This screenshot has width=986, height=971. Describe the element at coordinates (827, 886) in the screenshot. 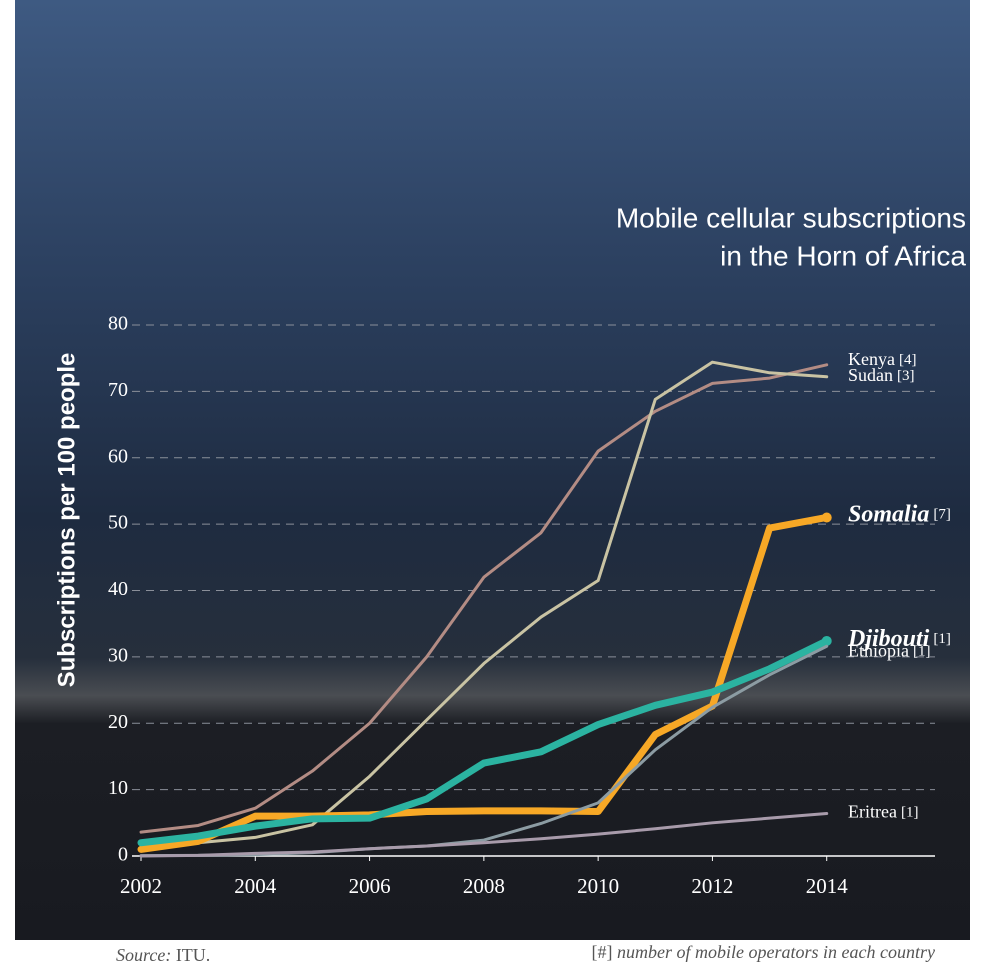

I see `x-tick-label: 2014` at that location.